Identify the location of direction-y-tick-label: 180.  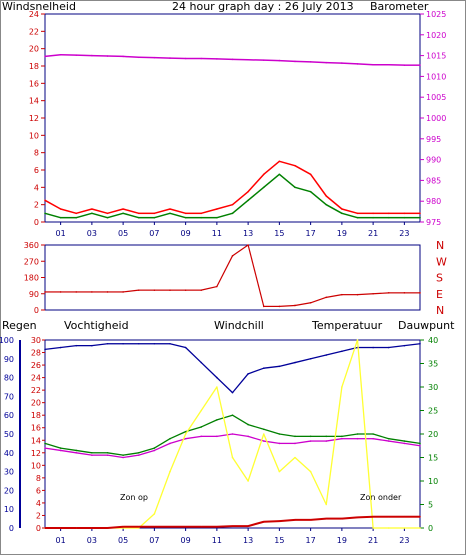
(31, 278).